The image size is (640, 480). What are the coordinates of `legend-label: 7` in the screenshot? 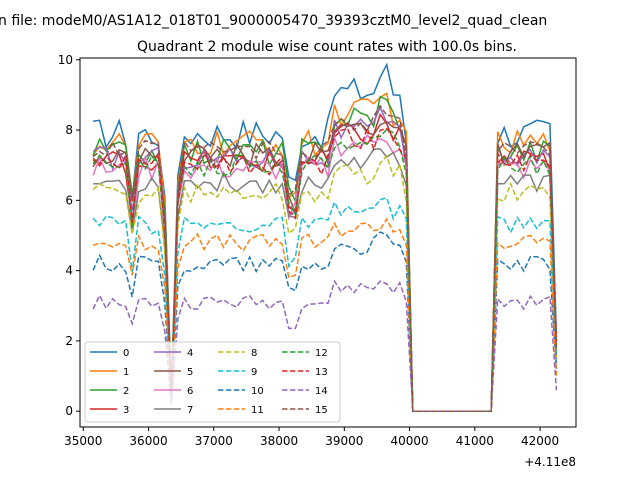 It's located at (190, 410).